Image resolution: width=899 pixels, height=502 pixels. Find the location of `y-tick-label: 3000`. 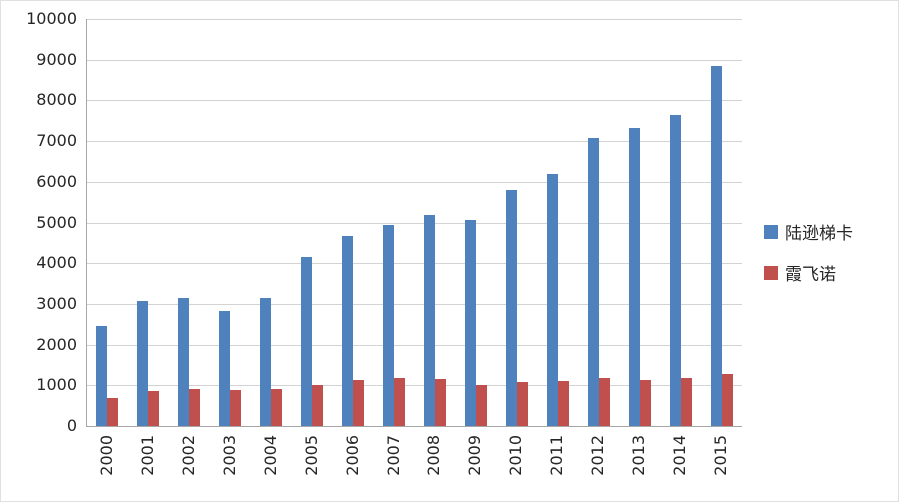

y-tick-label: 3000 is located at coordinates (56, 303).